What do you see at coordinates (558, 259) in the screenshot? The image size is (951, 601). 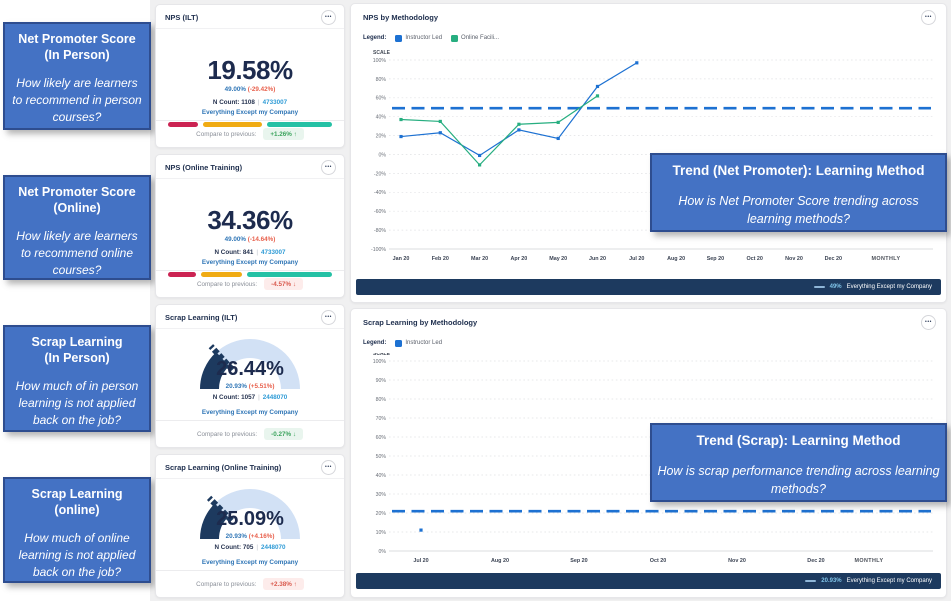 I see `x-tick-label: May 20` at bounding box center [558, 259].